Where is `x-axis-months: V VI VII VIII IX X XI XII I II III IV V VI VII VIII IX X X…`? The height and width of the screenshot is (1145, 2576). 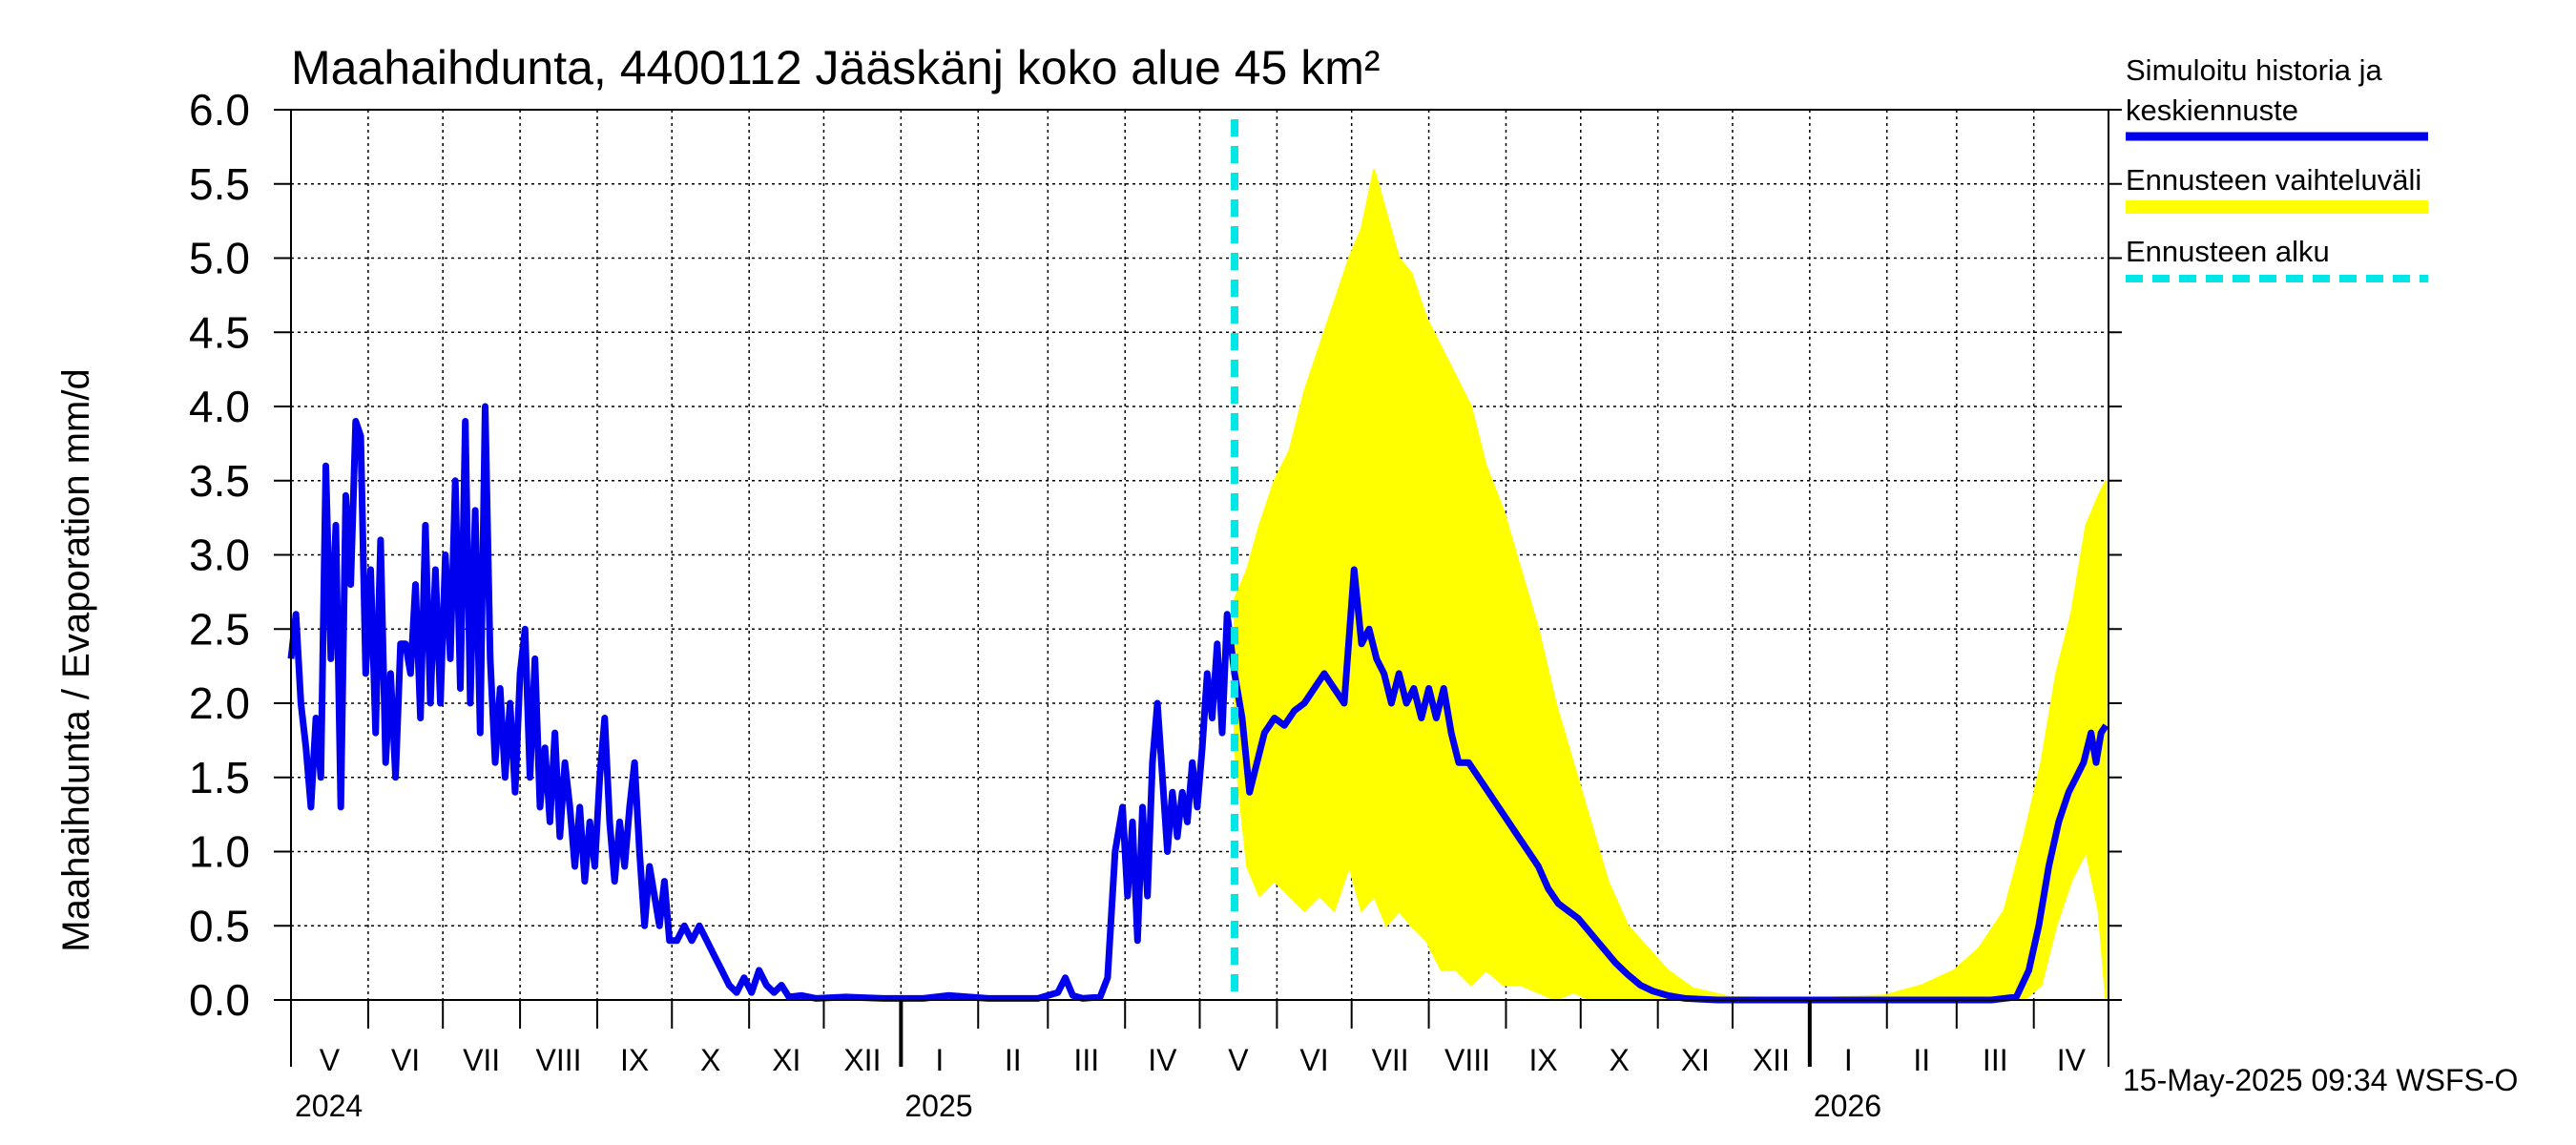 x-axis-months: V VI VII VIII IX X XI XII I II III IV V VI VII VIII IX X X… is located at coordinates (1188, 1061).